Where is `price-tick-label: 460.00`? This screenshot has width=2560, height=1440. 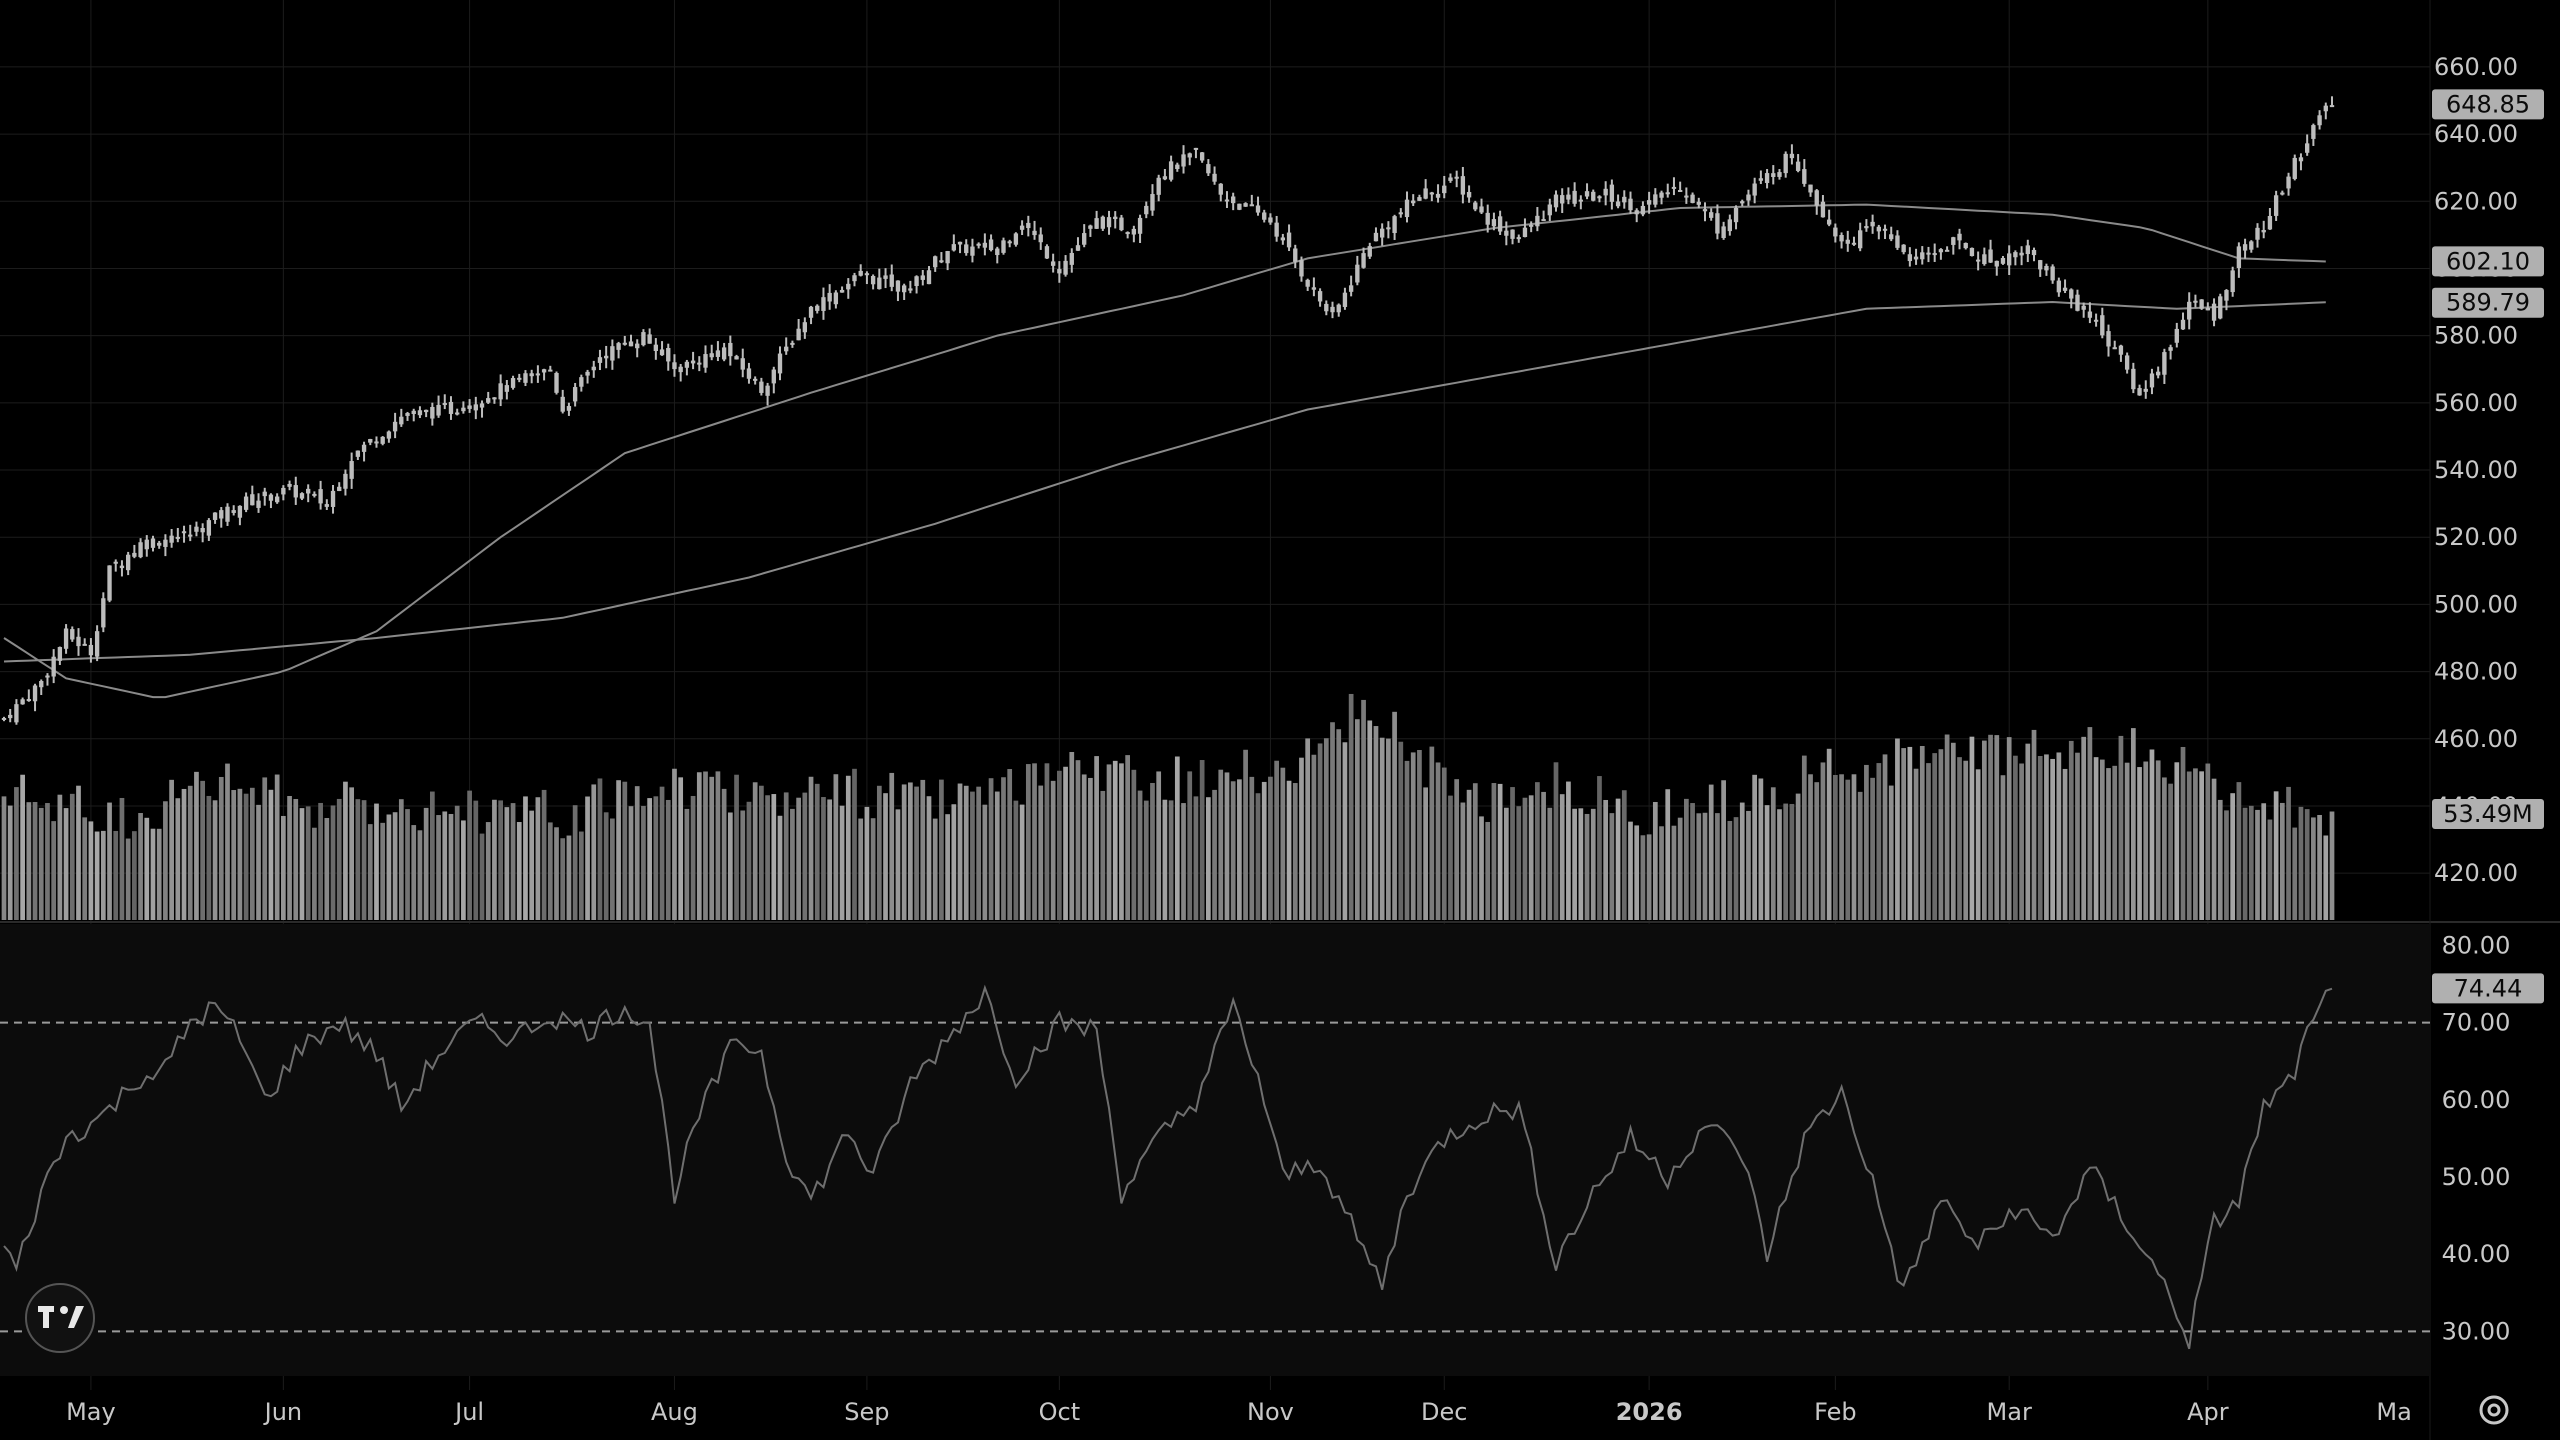 price-tick-label: 460.00 is located at coordinates (2476, 739).